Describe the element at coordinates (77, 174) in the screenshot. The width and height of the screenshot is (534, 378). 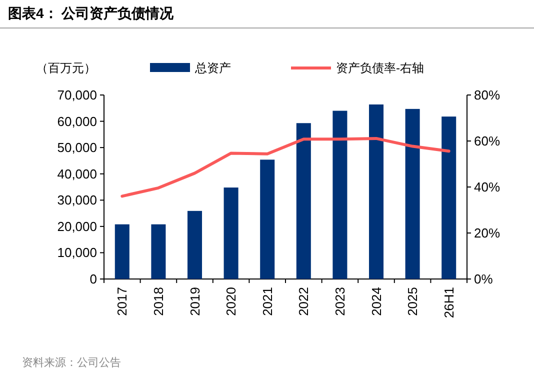
I see `y-tick-label: 40,000` at that location.